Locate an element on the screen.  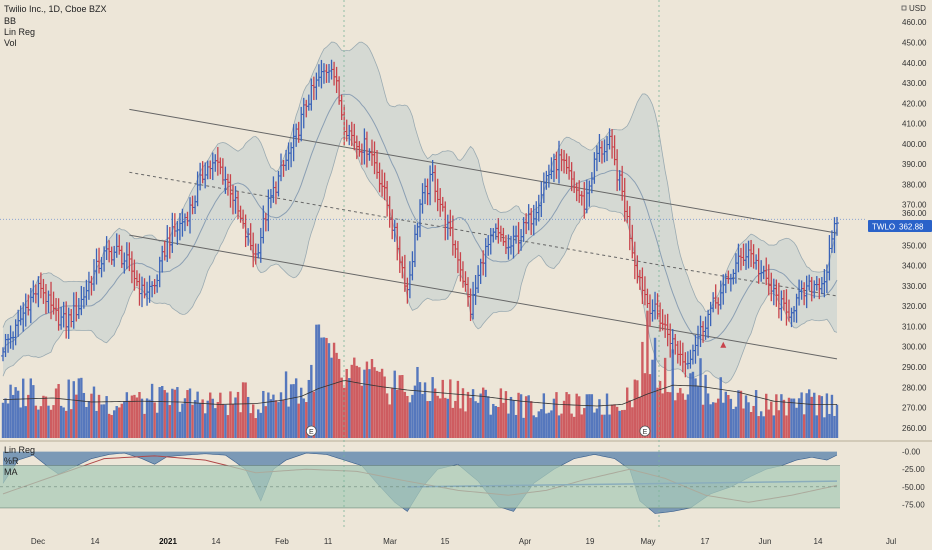
price-badge-value: 362.88 is located at coordinates (911, 227).